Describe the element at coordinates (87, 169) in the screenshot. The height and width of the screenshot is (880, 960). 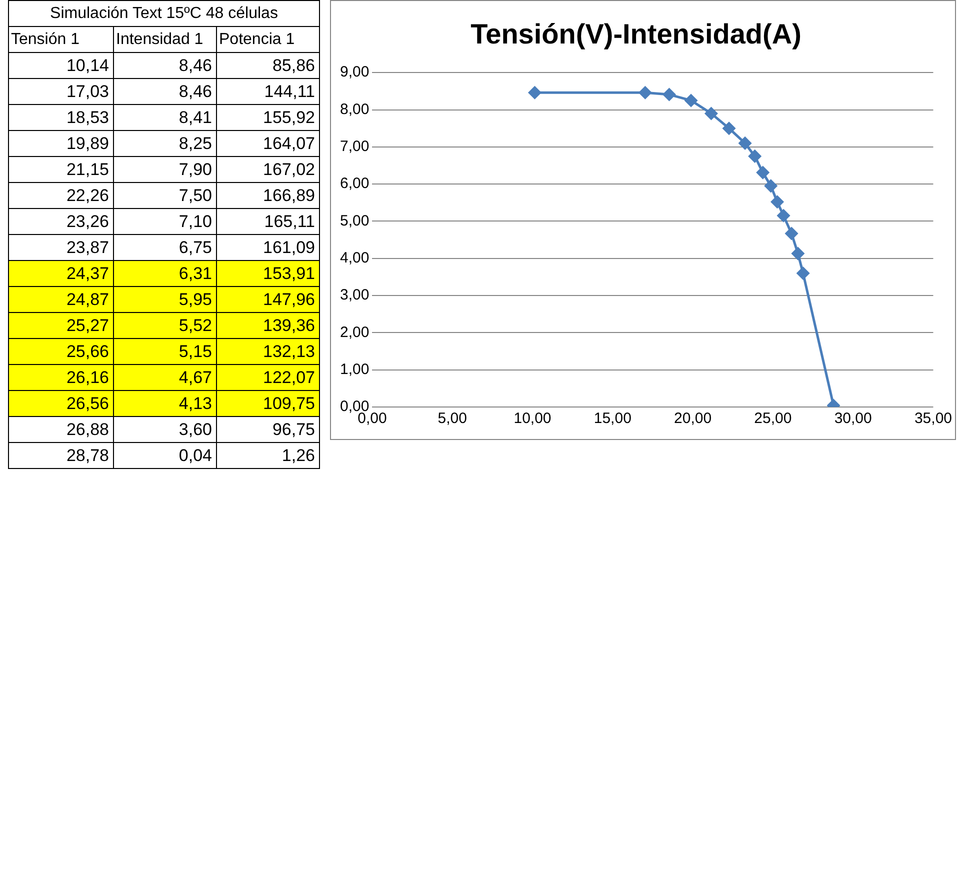
I see `text: 21,15` at that location.